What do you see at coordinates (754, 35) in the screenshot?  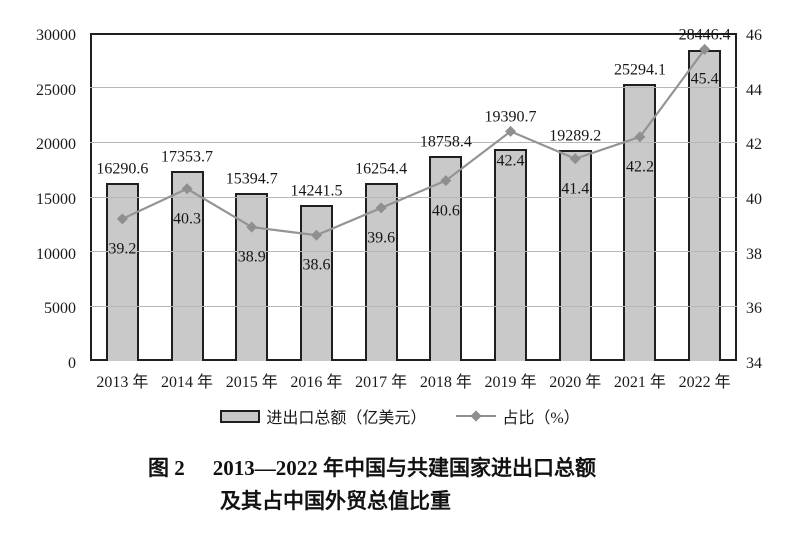 I see `y-axis-right-tick-label: 46` at bounding box center [754, 35].